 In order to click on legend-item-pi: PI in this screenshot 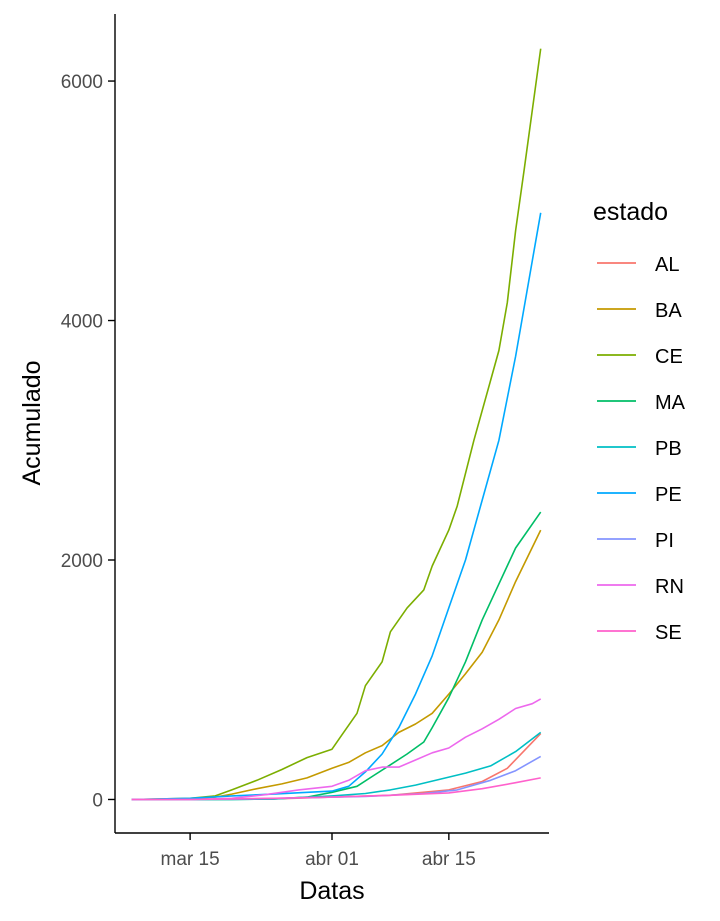, I will do `click(635, 541)`.